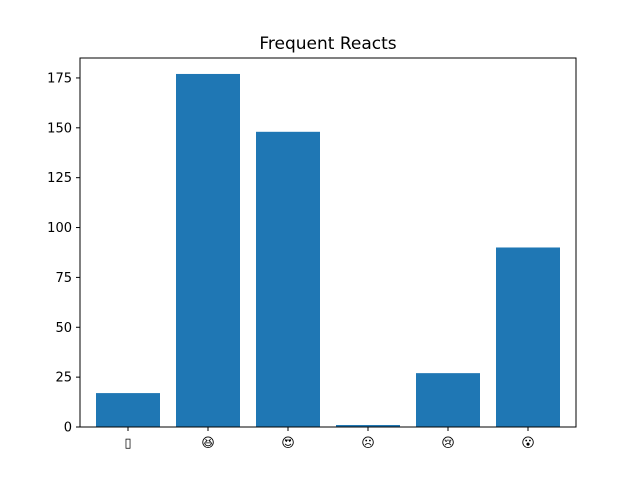 This screenshot has height=485, width=640. What do you see at coordinates (528, 443) in the screenshot?
I see `x-tick-label-5: 😮` at bounding box center [528, 443].